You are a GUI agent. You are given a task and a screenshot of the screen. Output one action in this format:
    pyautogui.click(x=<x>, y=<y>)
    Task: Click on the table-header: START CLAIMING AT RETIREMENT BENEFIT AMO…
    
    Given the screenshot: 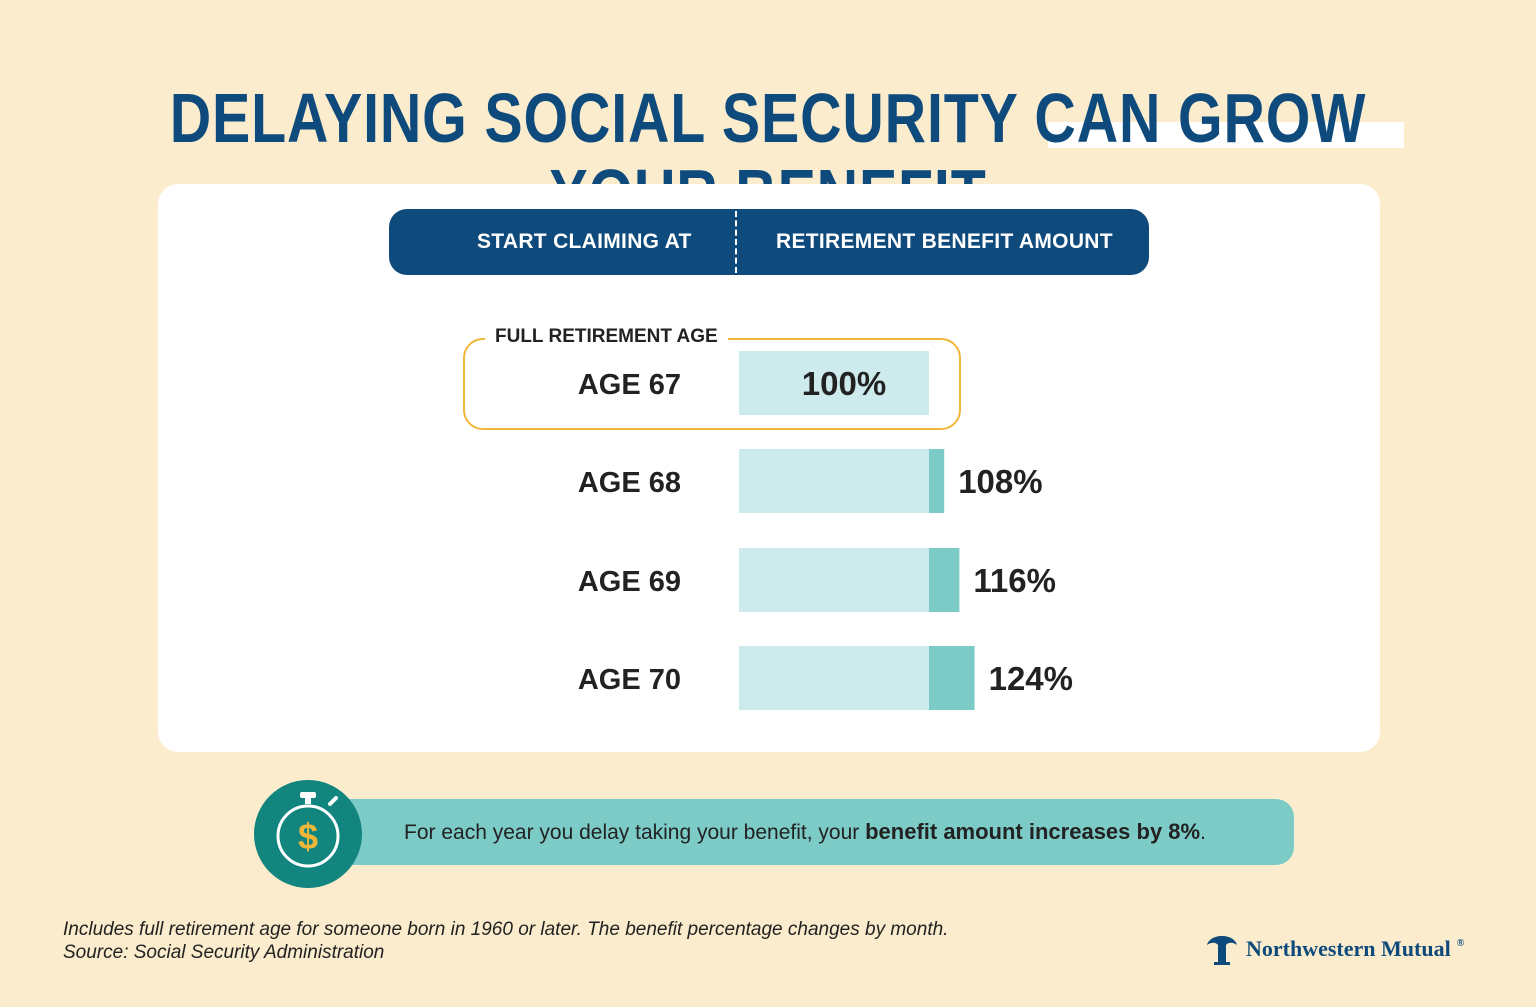 What is the action you would take?
    pyautogui.click(x=769, y=242)
    